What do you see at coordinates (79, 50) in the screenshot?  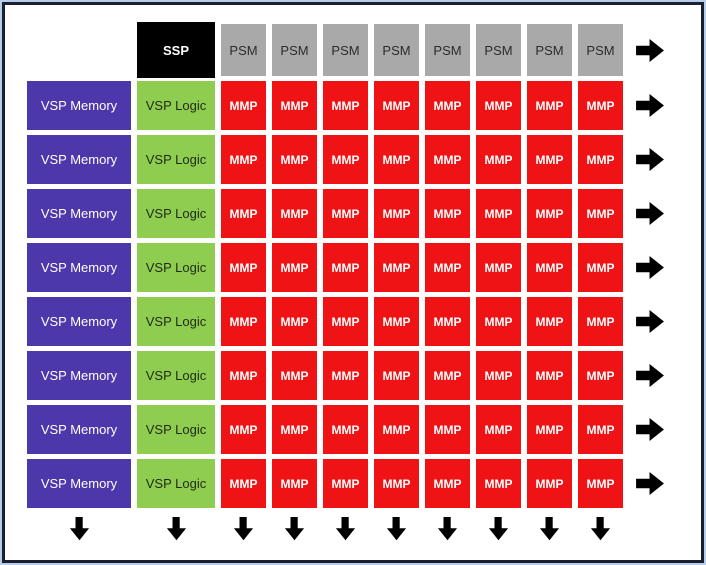 I see `header-spacer` at bounding box center [79, 50].